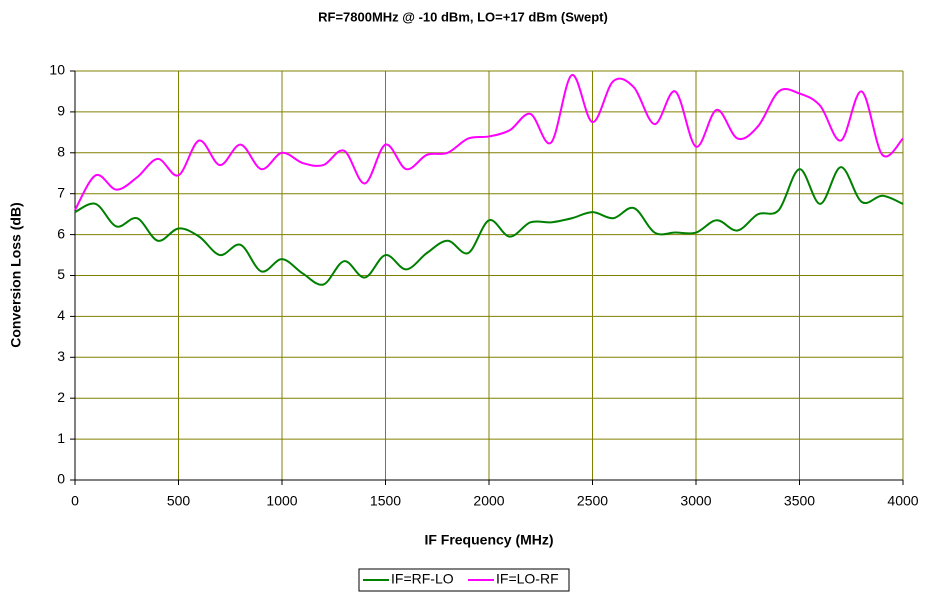 The height and width of the screenshot is (598, 926). Describe the element at coordinates (61, 356) in the screenshot. I see `y-tick-label: 3` at that location.